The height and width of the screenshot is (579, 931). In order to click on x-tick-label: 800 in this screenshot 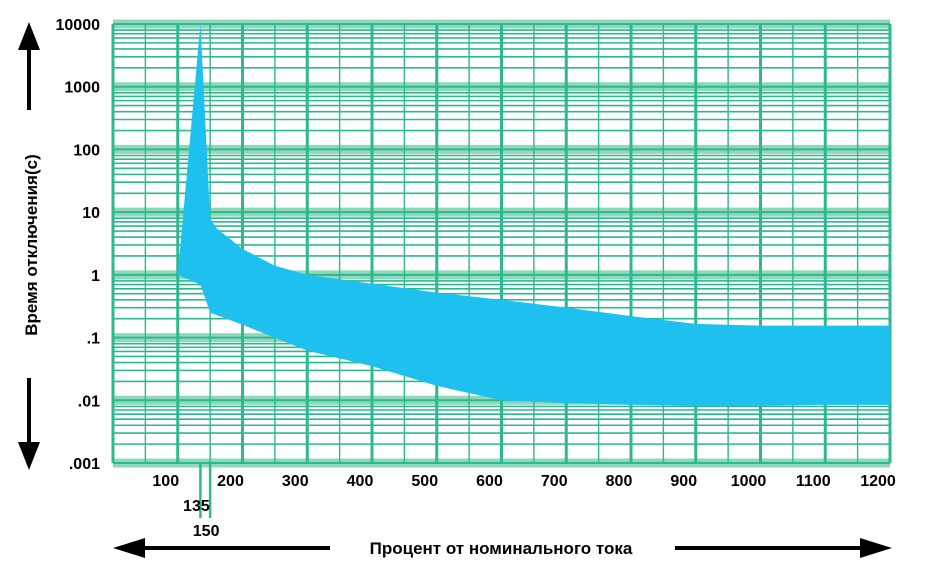, I will do `click(619, 481)`.